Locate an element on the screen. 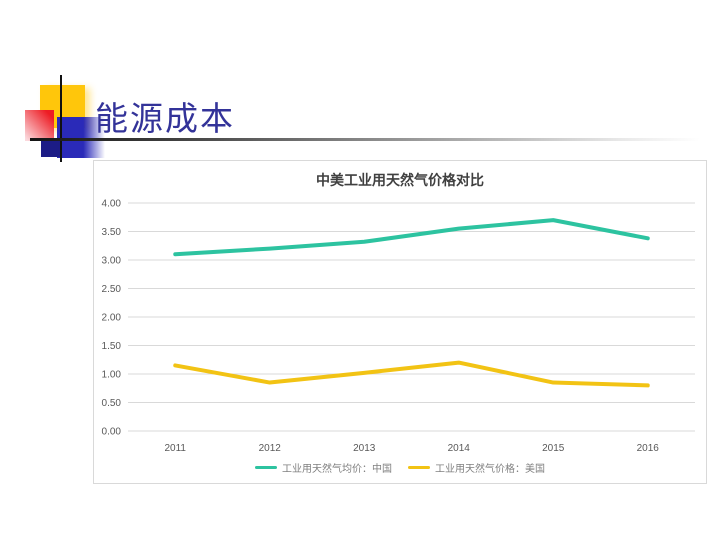 The width and height of the screenshot is (720, 540). legend-label-china: 工业用天然气均价：中国 is located at coordinates (337, 469).